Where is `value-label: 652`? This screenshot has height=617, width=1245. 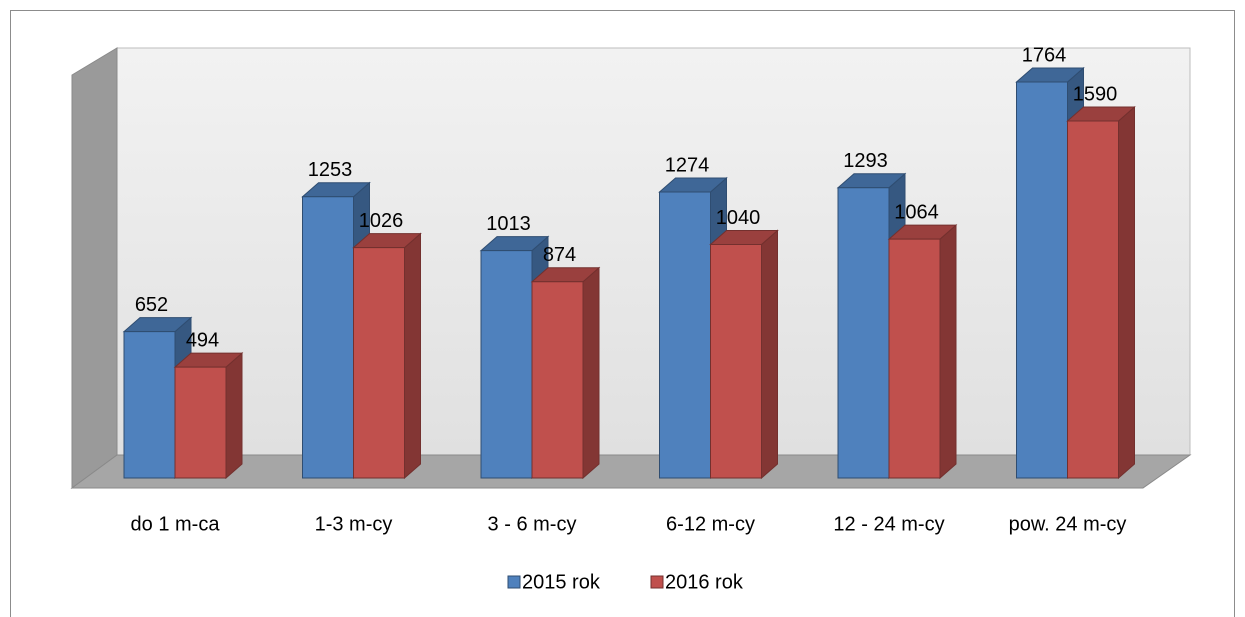 value-label: 652 is located at coordinates (151, 305).